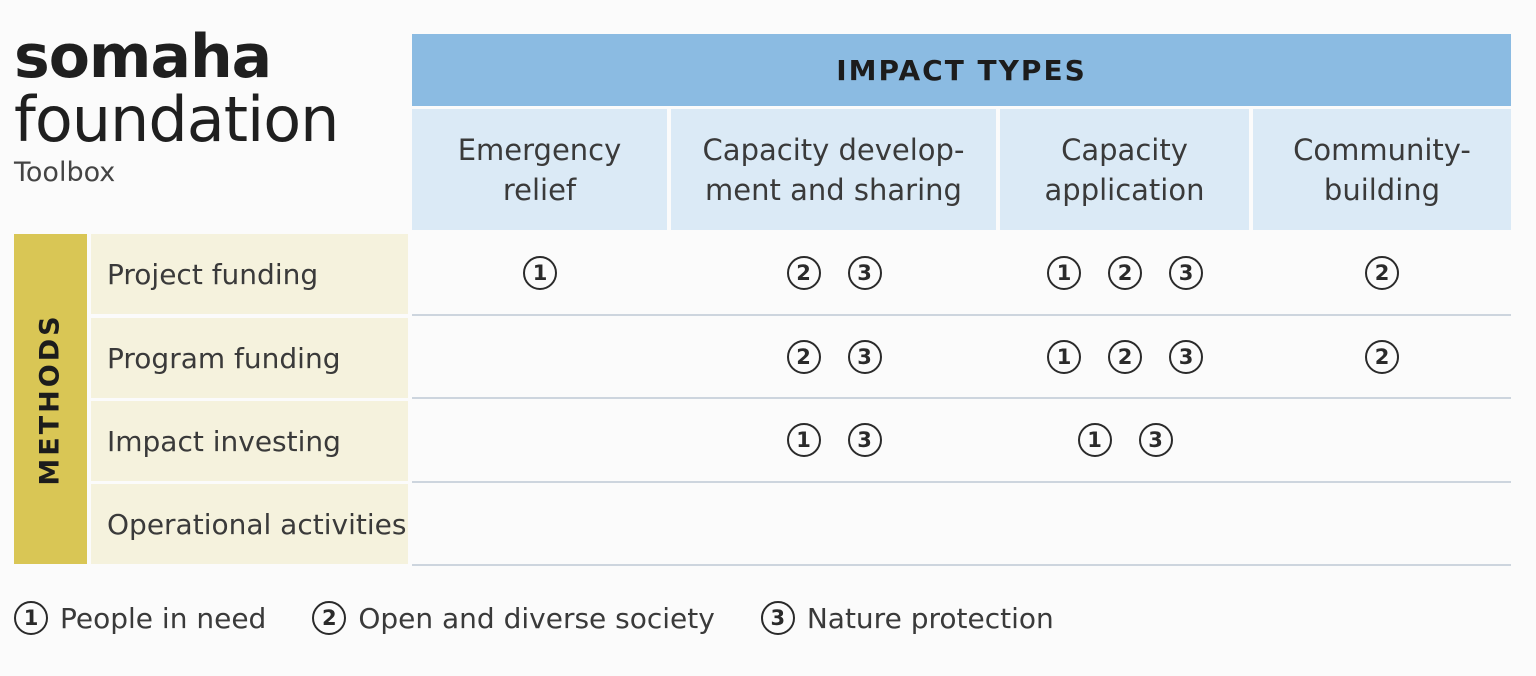  I want to click on impact-type-capacity-application: Capacity application, so click(1124, 169).